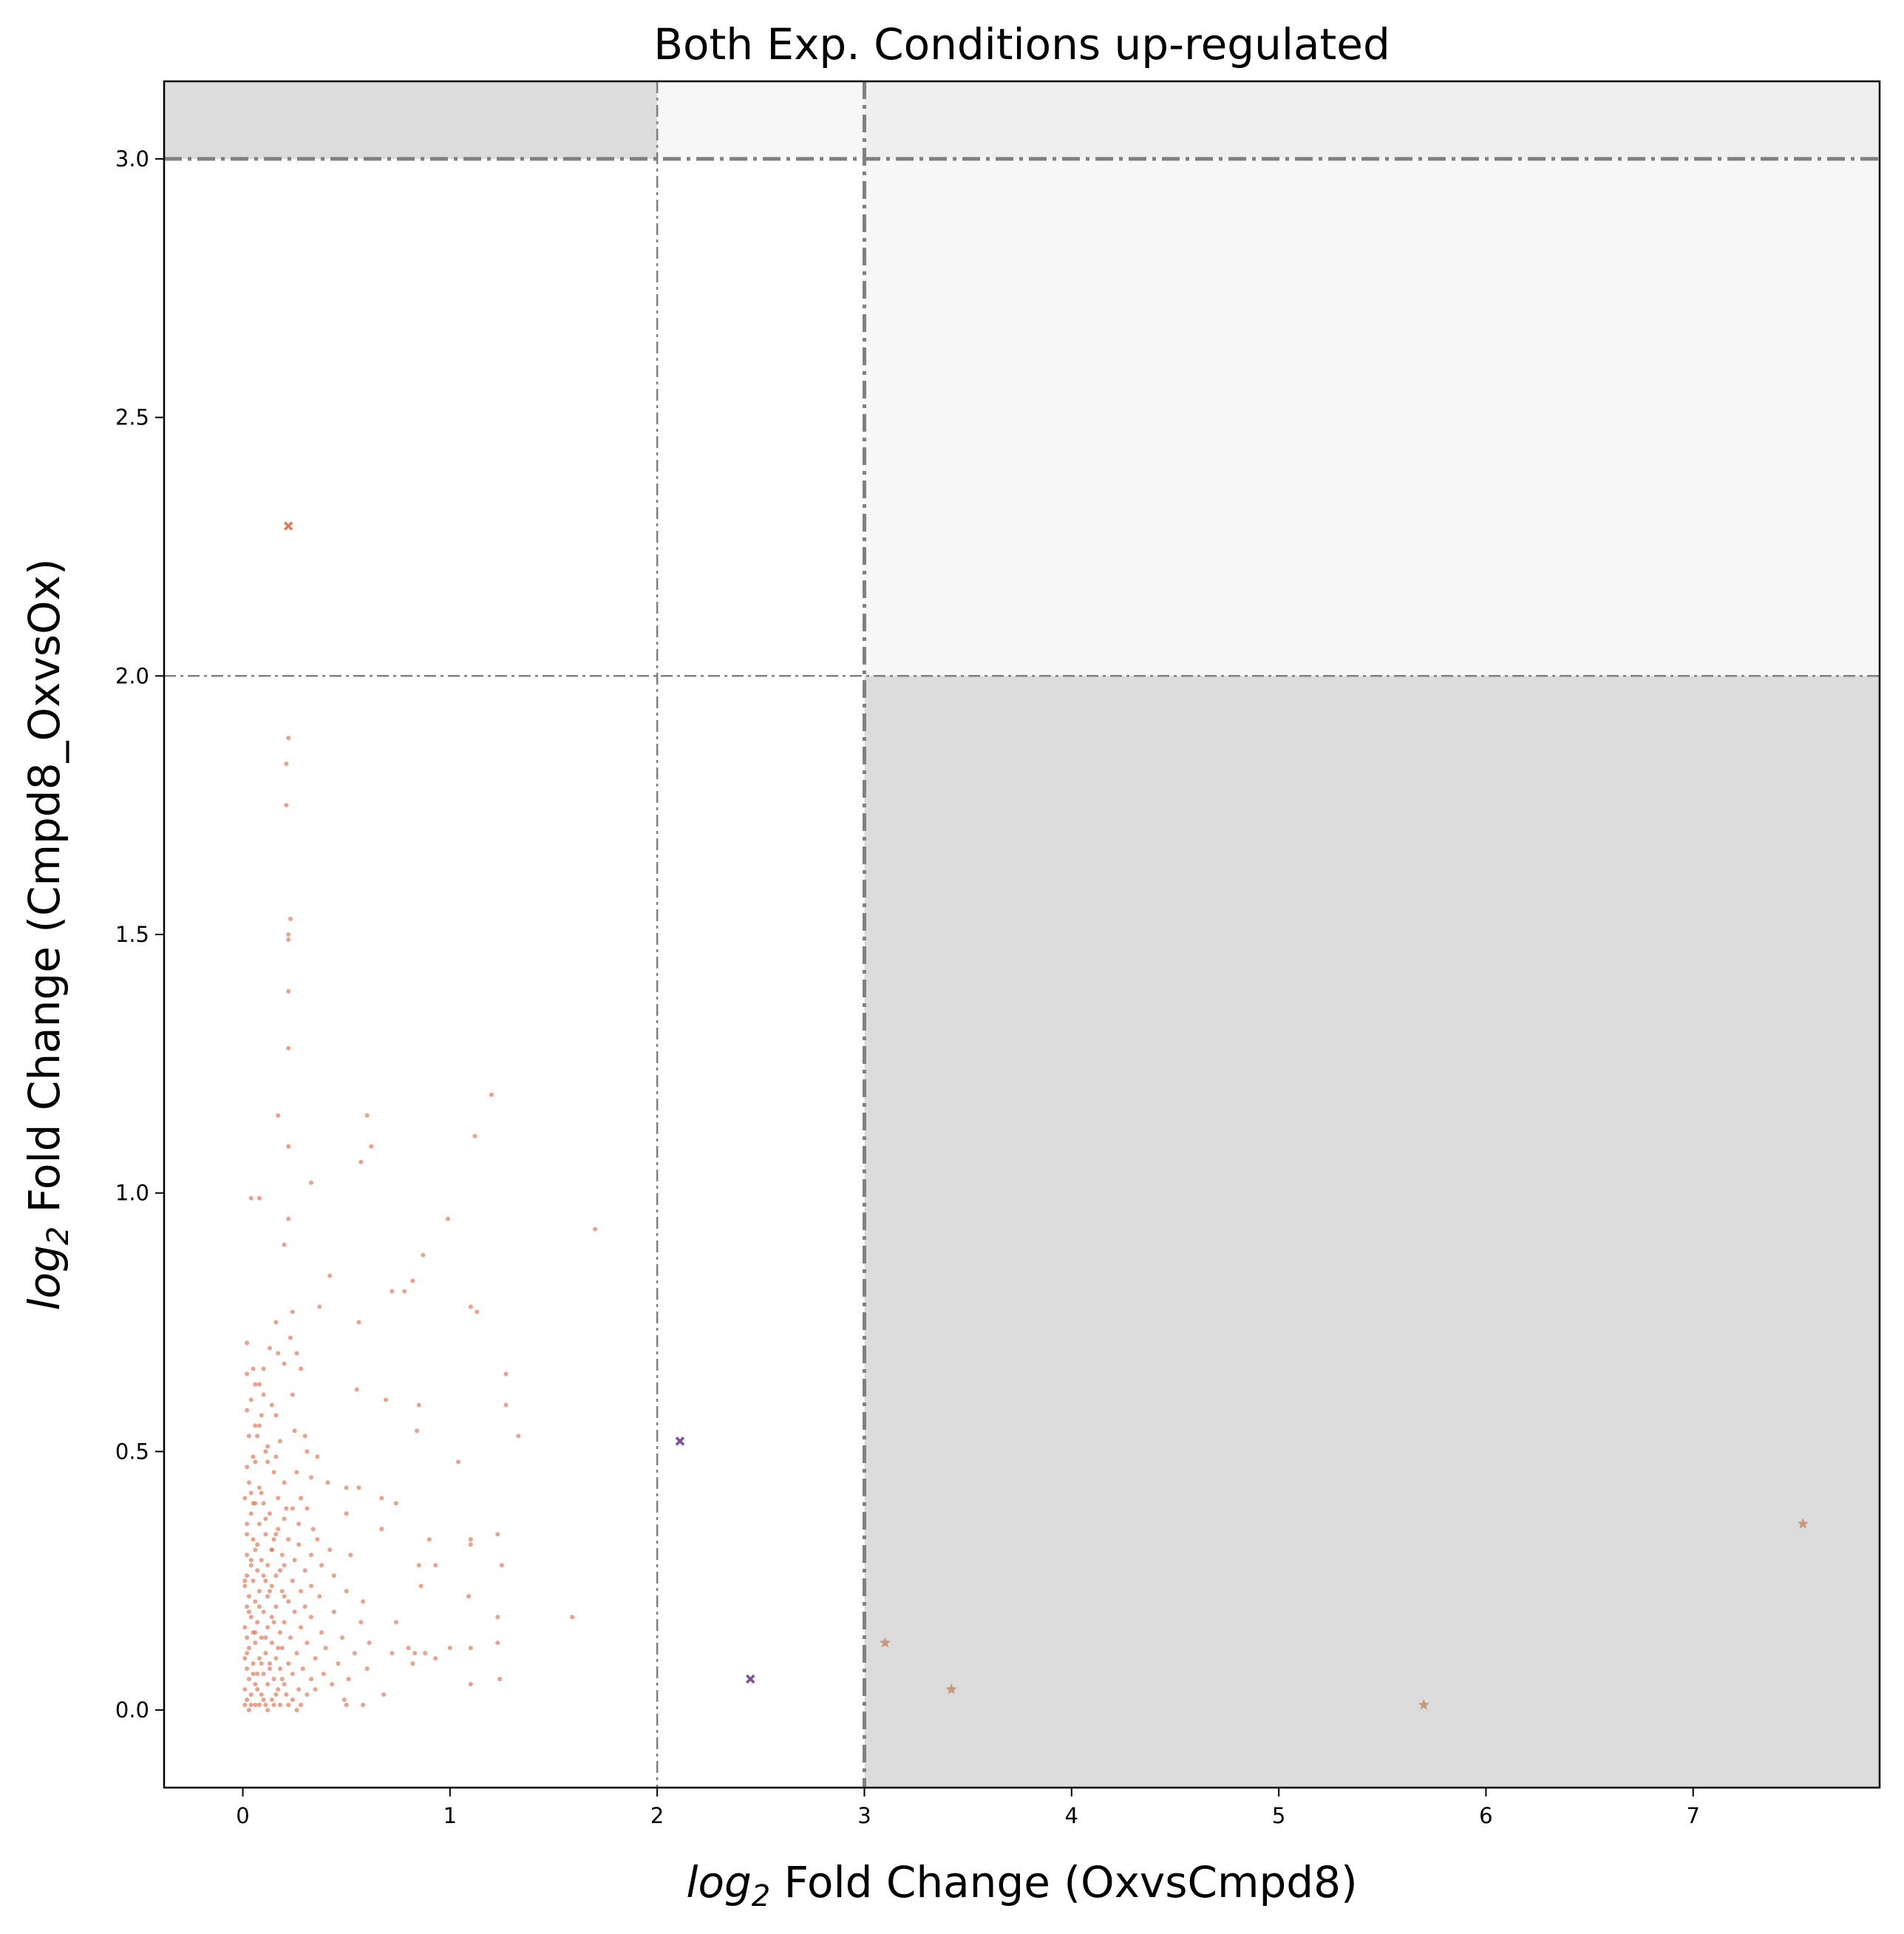  What do you see at coordinates (132, 159) in the screenshot?
I see `y-tick-label: 3.0` at bounding box center [132, 159].